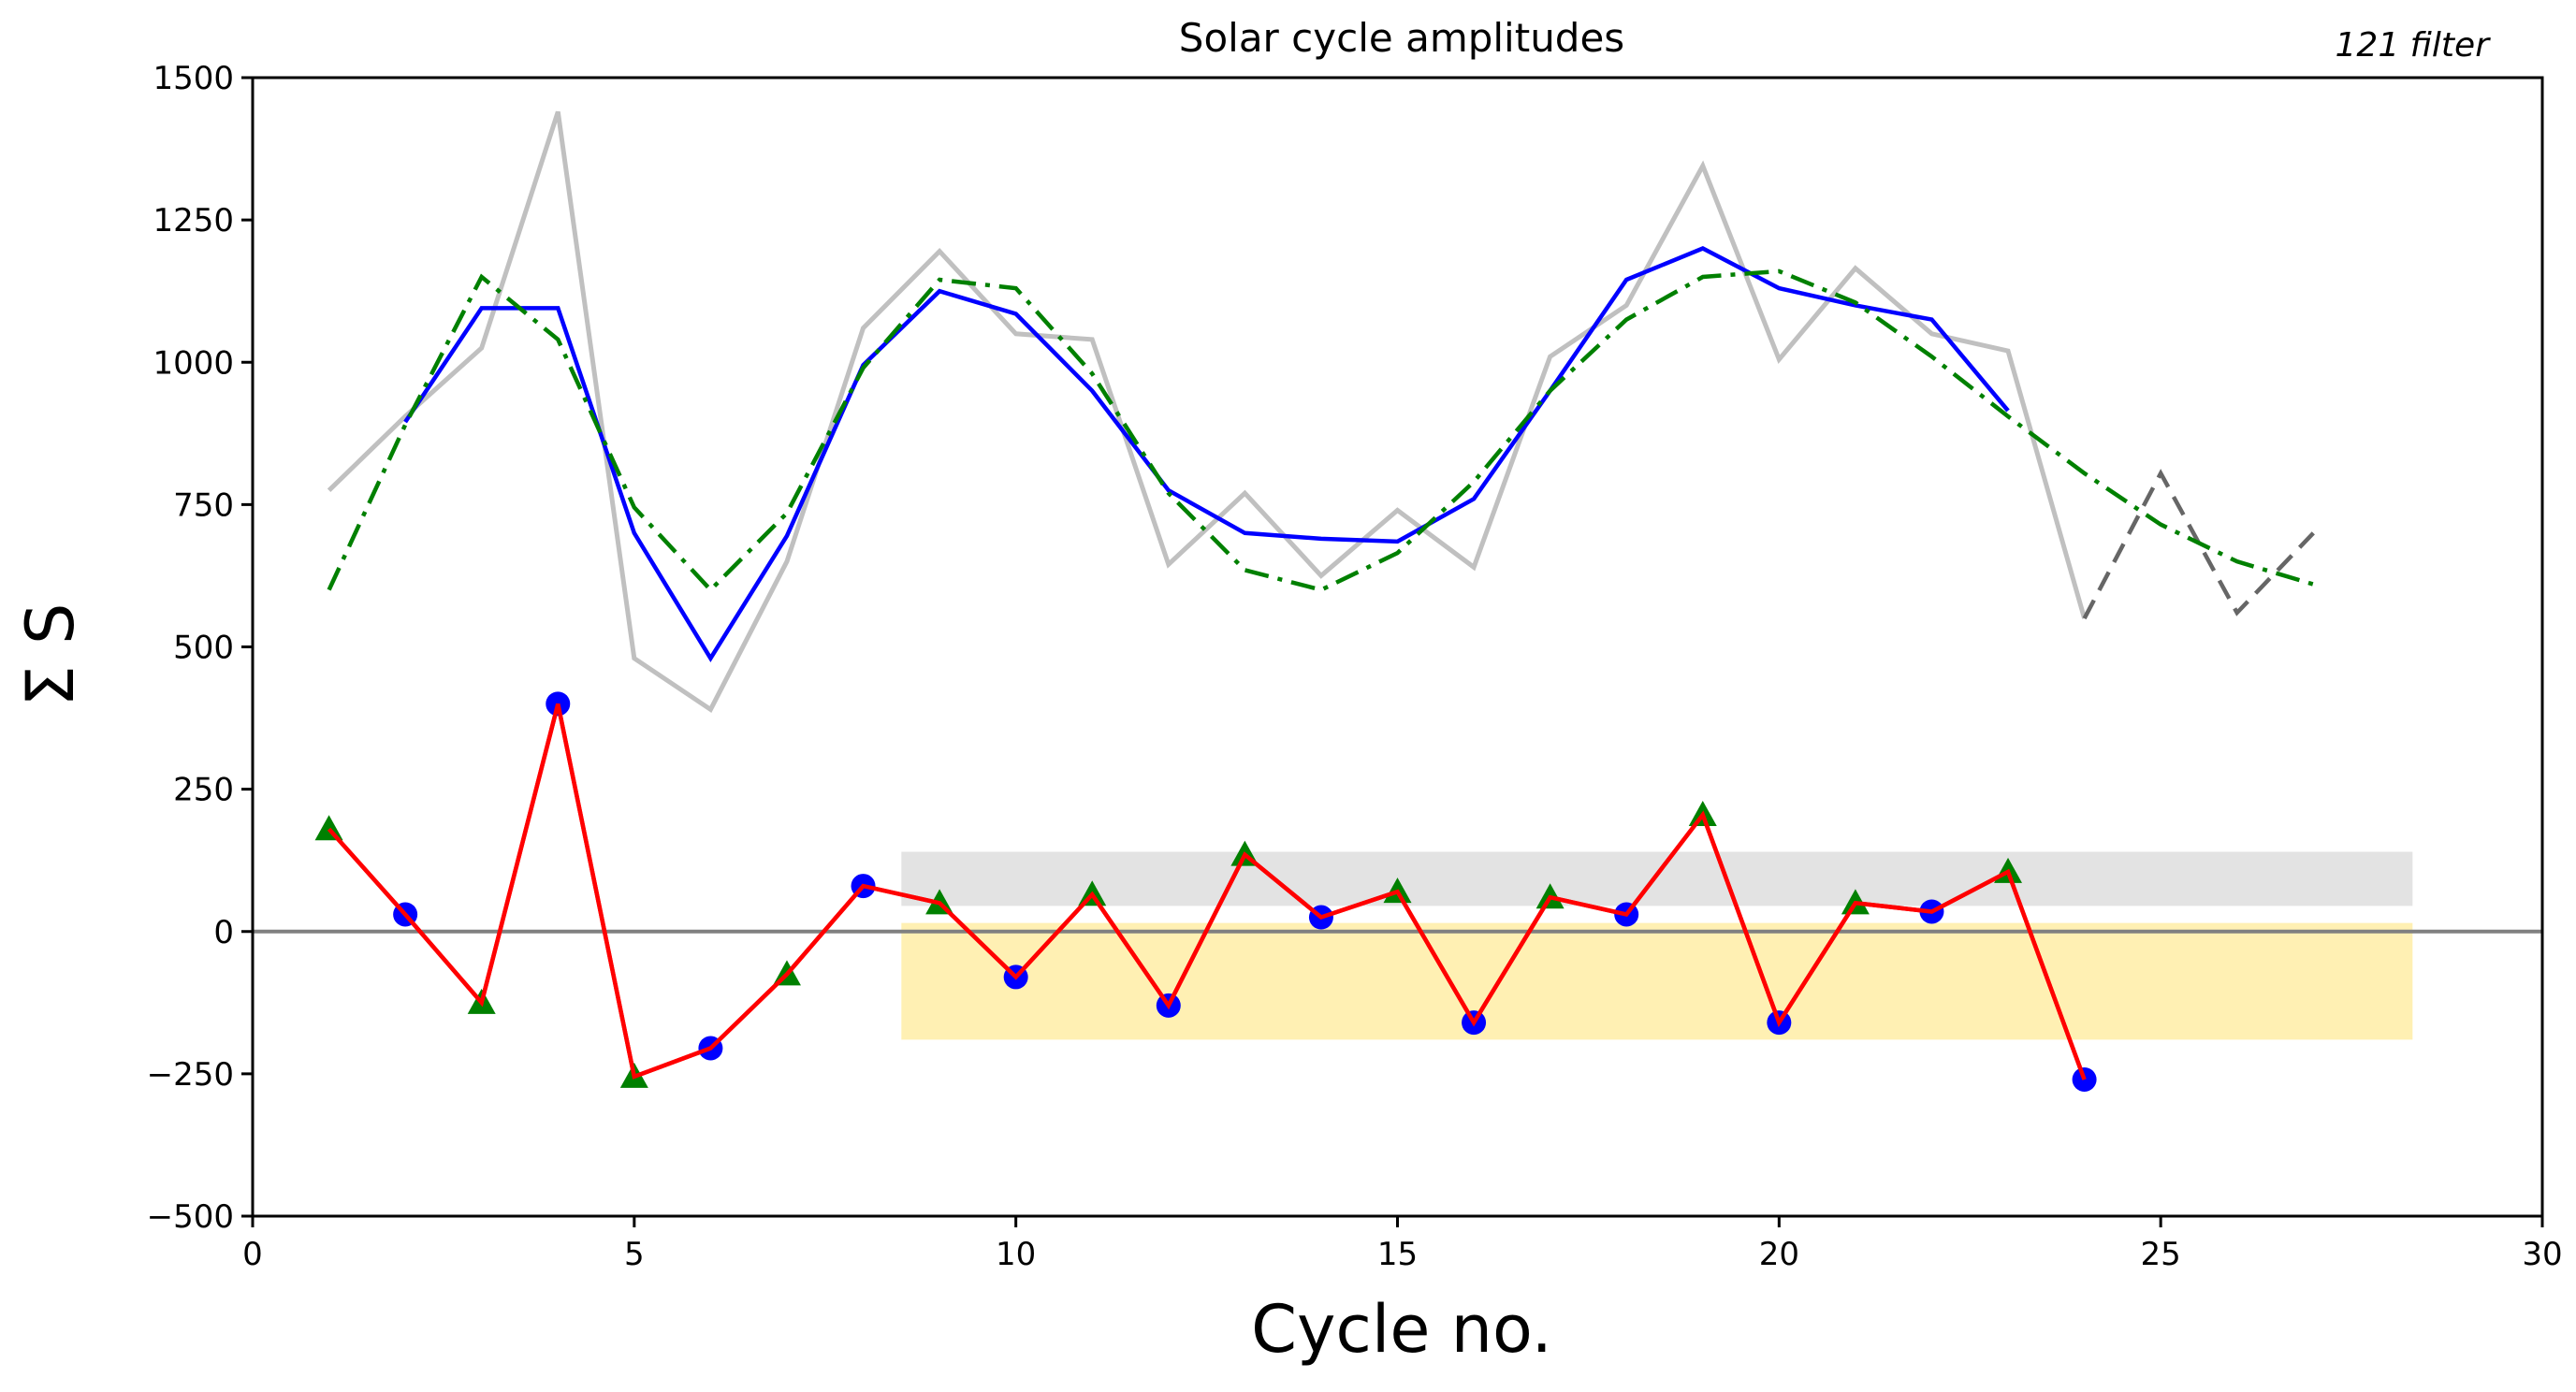 The width and height of the screenshot is (2576, 1392). Describe the element at coordinates (1779, 1254) in the screenshot. I see `x-tick-label: 20` at that location.